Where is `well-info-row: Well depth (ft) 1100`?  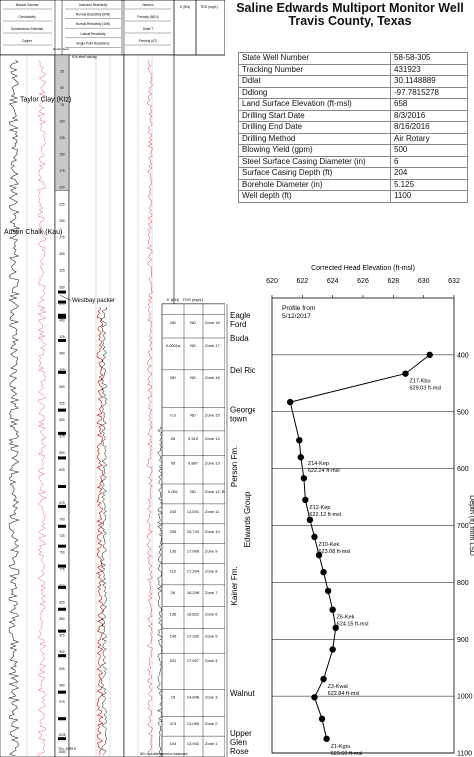
well-info-row: Well depth (ft) 1100 is located at coordinates (353, 196).